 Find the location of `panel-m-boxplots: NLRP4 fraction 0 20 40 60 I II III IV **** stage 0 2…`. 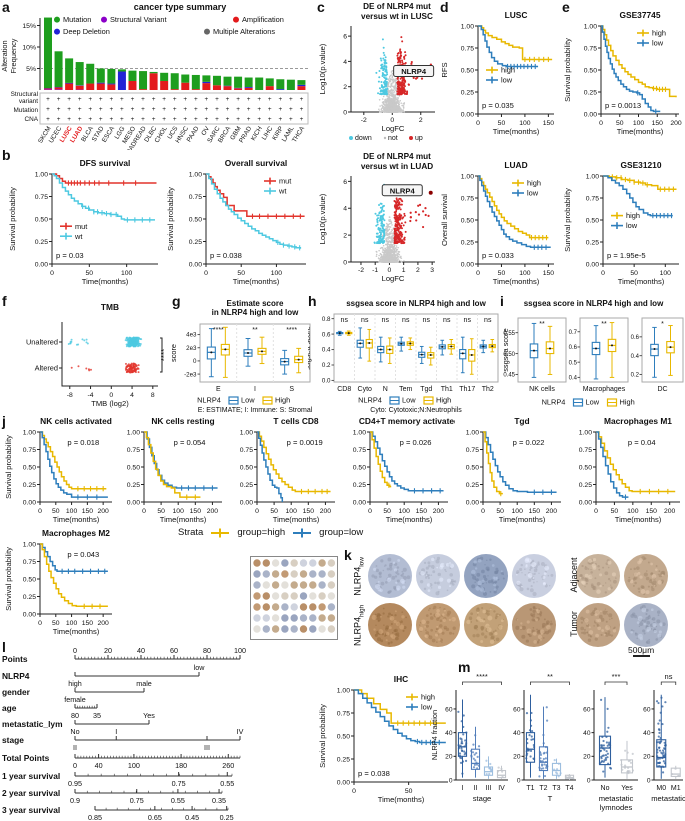

panel-m-boxplots: NLRP4 fraction 0 20 40 60 I II III IV **** stage 0 2… is located at coordinates (556, 734).